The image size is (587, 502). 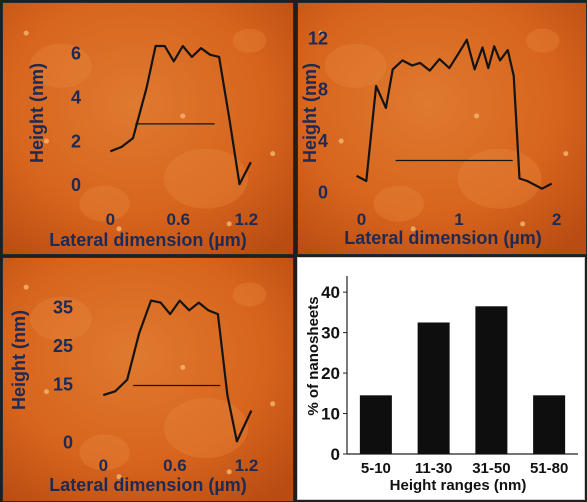 What do you see at coordinates (434, 468) in the screenshot?
I see `x-tick-label: 11-30` at bounding box center [434, 468].